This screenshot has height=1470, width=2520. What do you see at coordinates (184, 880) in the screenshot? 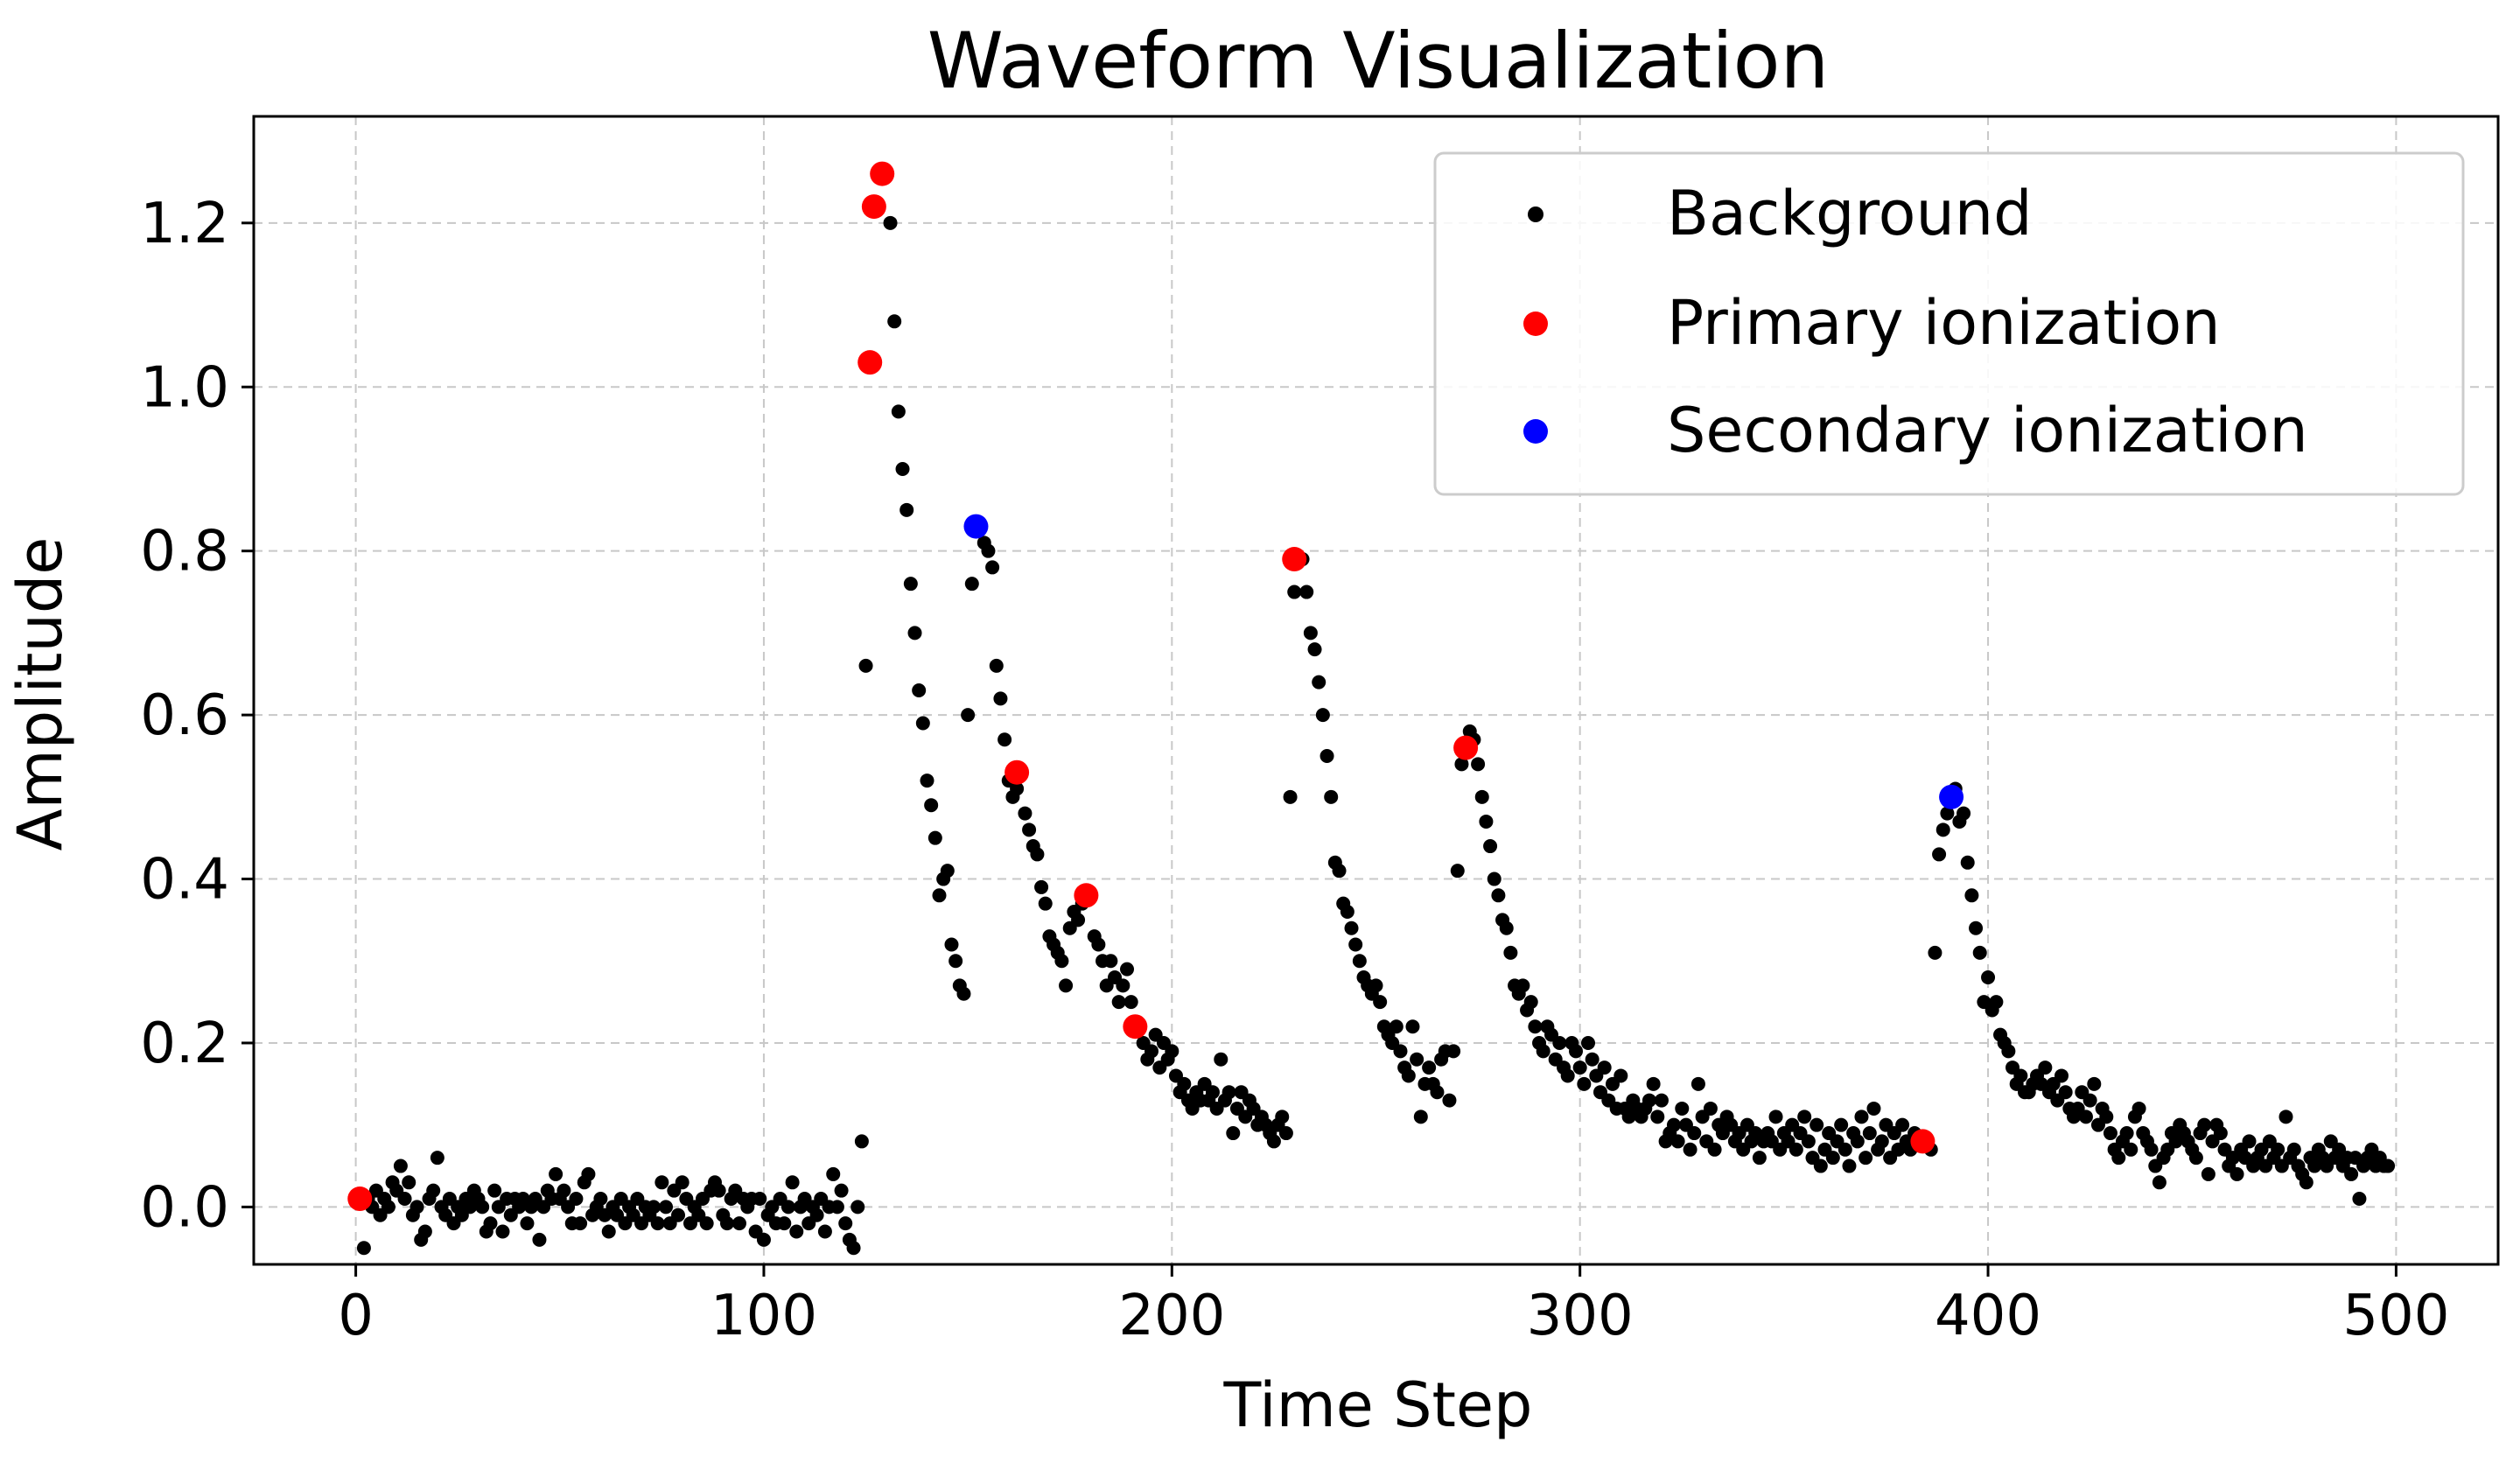
I see `y-tick-label: 0.4` at bounding box center [184, 880].